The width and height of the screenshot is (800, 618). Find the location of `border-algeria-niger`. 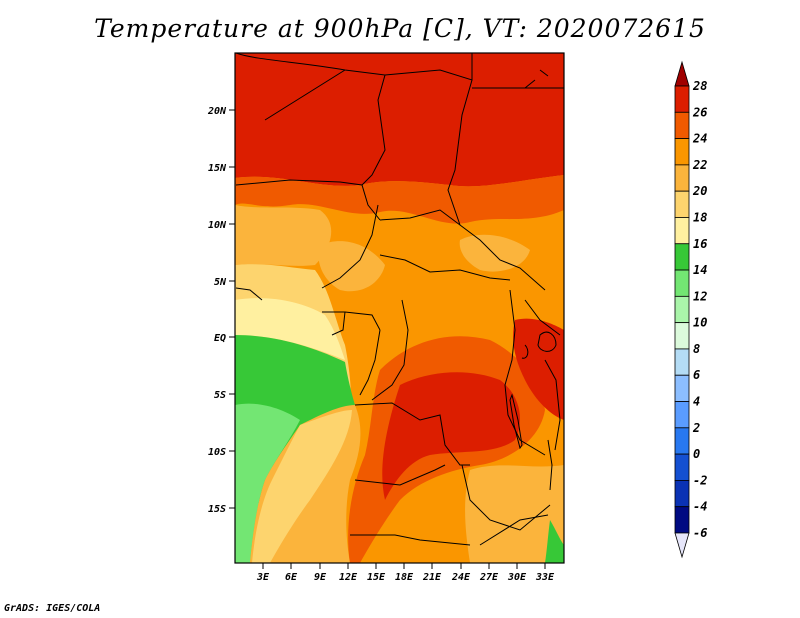

border-algeria-niger is located at coordinates (310, 119).